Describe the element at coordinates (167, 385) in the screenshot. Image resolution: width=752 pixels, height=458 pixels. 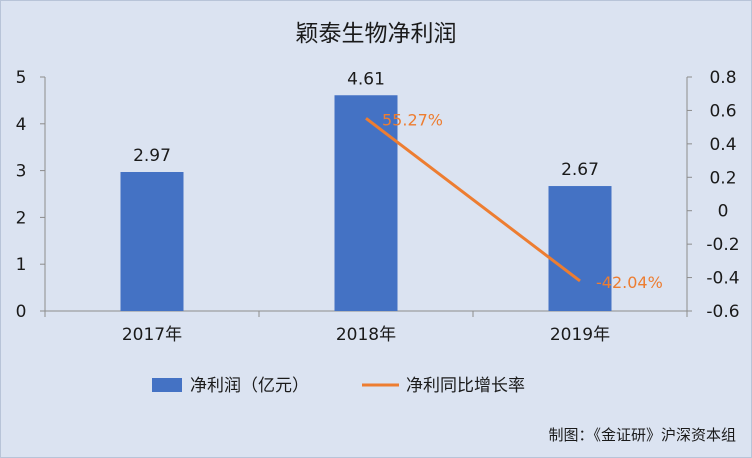
I see `legend-swatch-bar` at that location.